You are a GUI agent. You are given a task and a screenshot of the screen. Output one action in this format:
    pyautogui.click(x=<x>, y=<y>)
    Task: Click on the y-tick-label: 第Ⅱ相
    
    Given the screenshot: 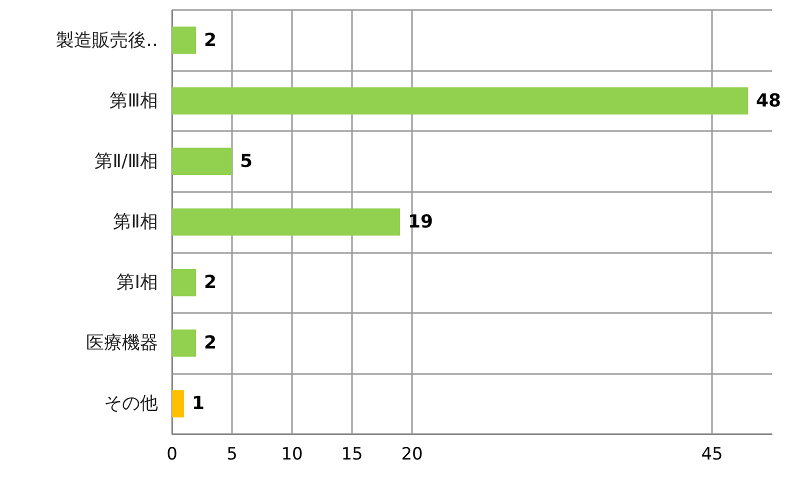 What is the action you would take?
    pyautogui.click(x=135, y=222)
    